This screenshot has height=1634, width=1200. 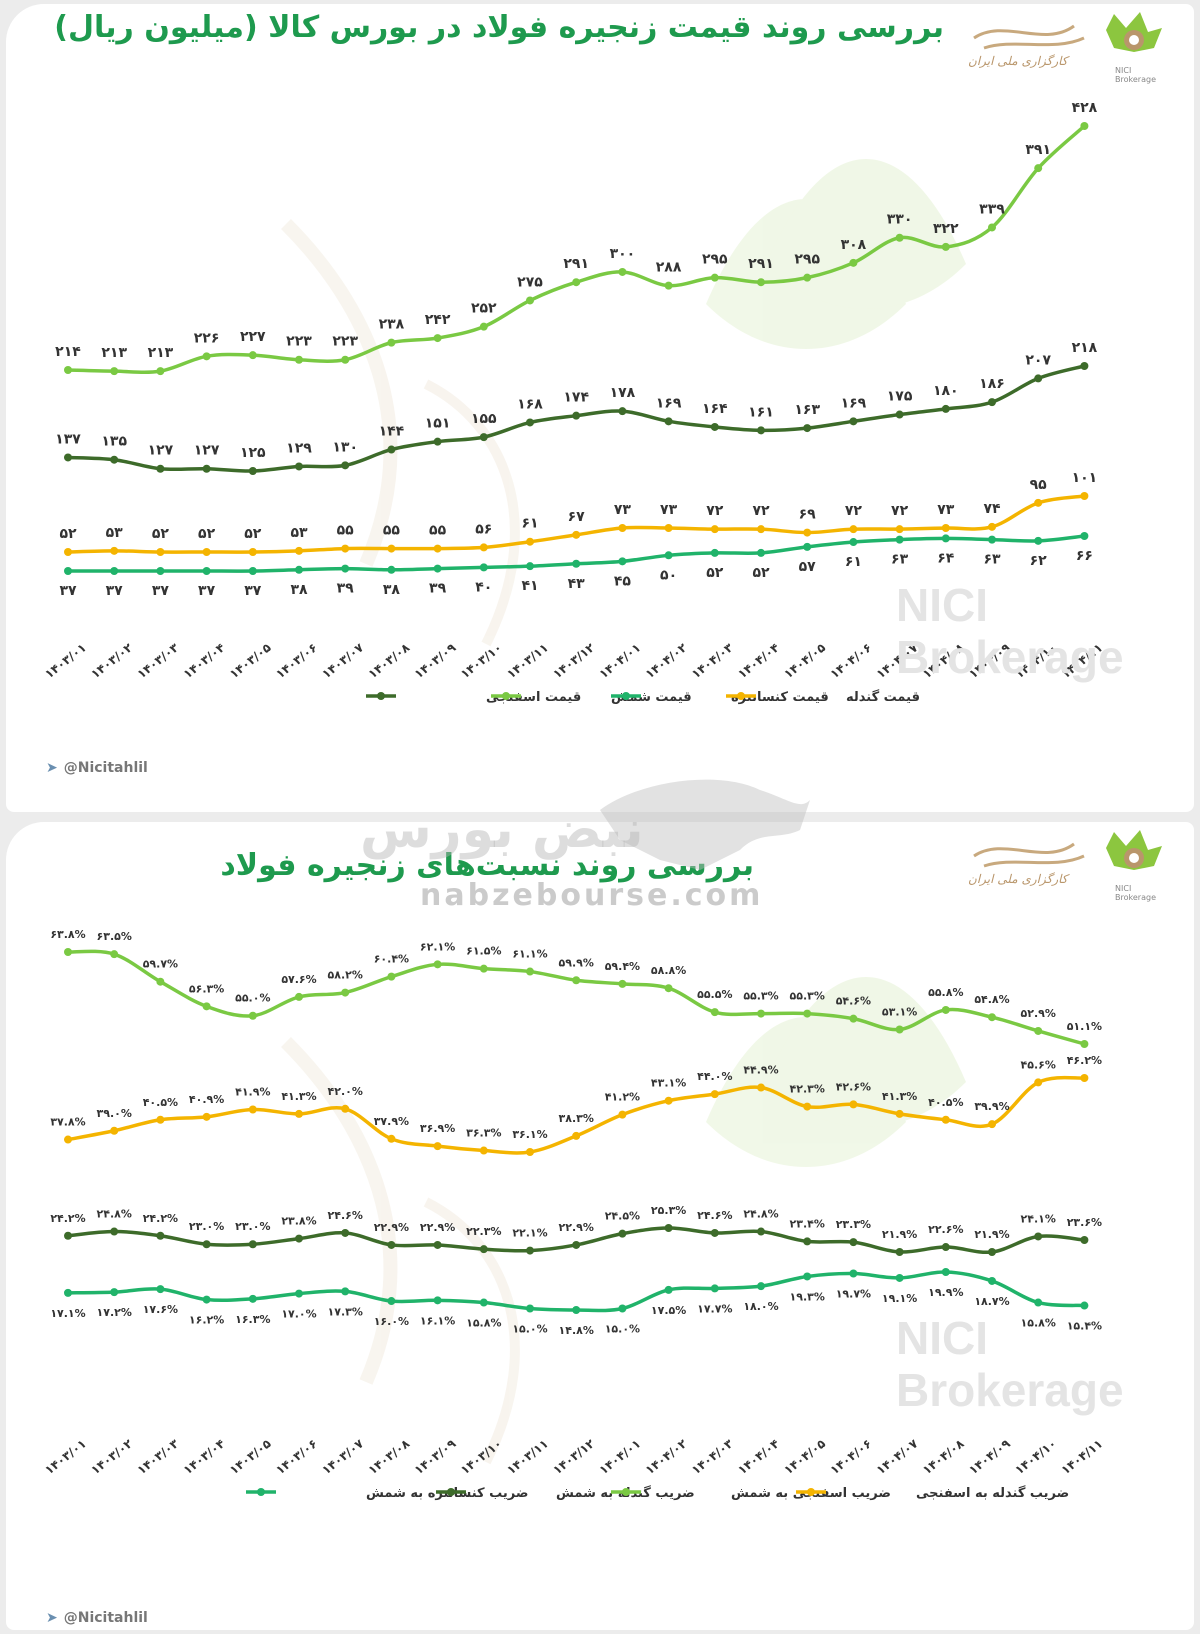 I want to click on data-label: ۵۸.۸%, so click(x=668, y=970).